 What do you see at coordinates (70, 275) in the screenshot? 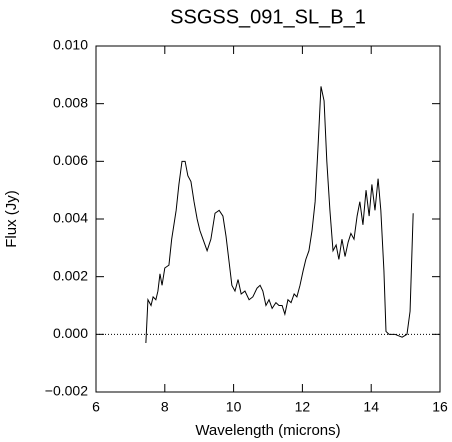
I see `y-tick-label: 0.002` at bounding box center [70, 275].